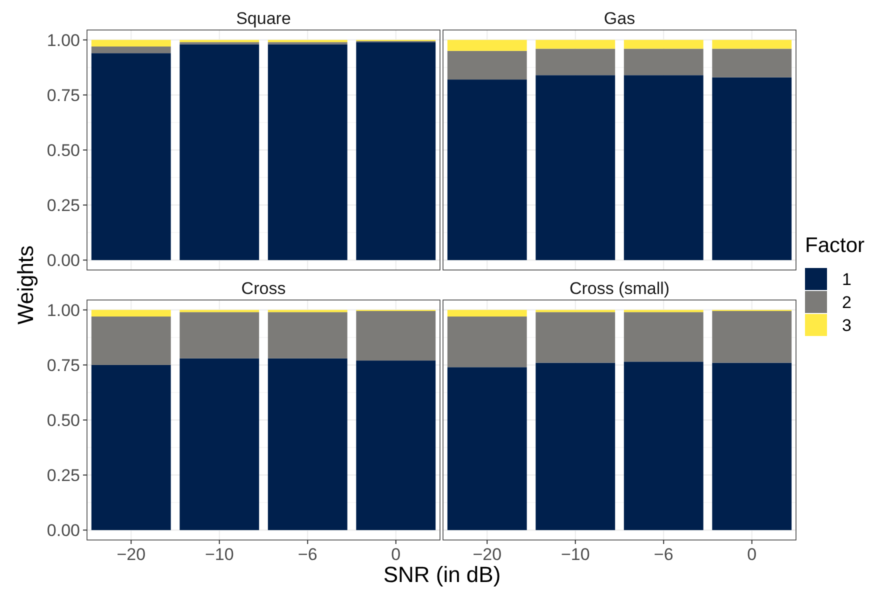  I want to click on x-axis-title: SNR (in dB), so click(442, 574).